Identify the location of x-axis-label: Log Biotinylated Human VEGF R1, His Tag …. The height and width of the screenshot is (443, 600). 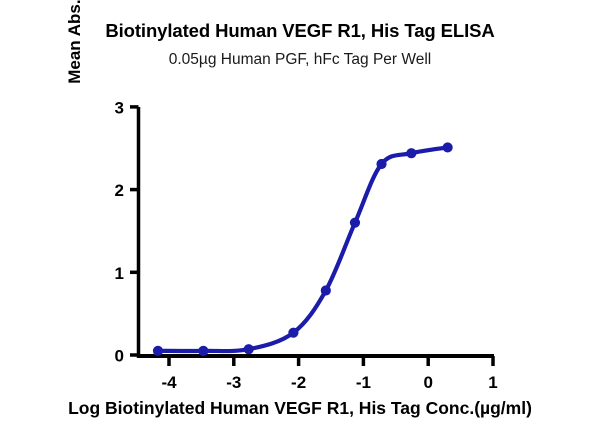
(300, 408).